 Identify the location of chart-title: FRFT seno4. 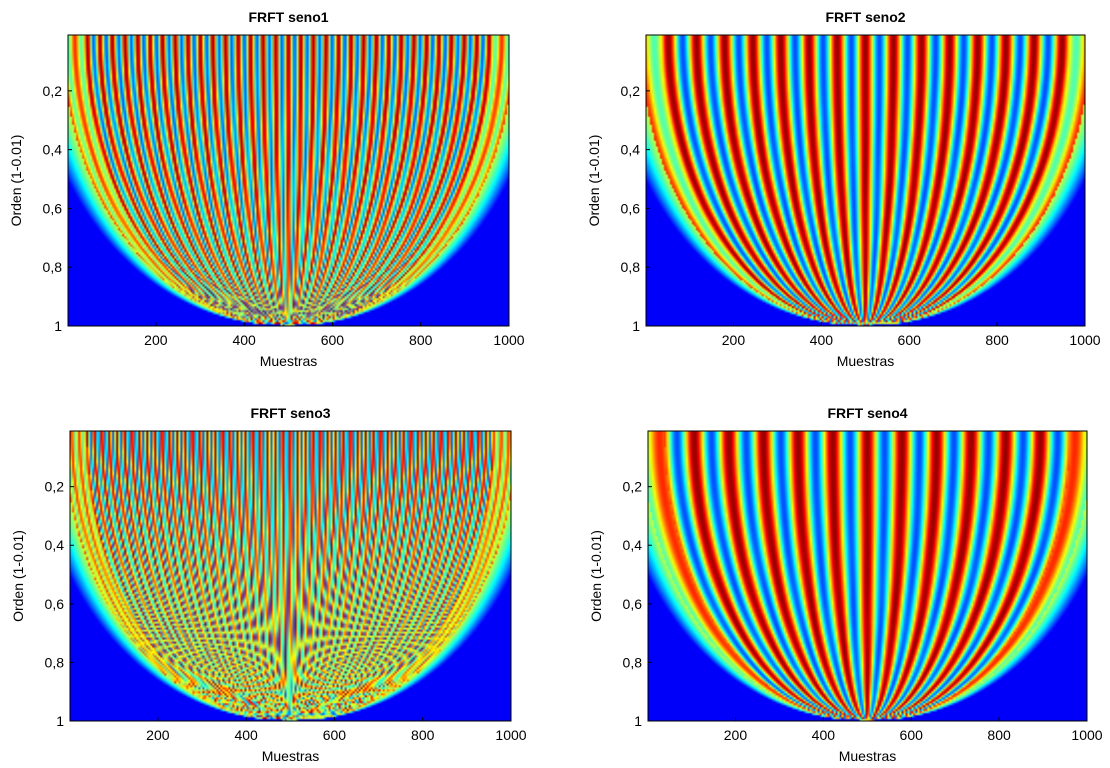
(867, 413).